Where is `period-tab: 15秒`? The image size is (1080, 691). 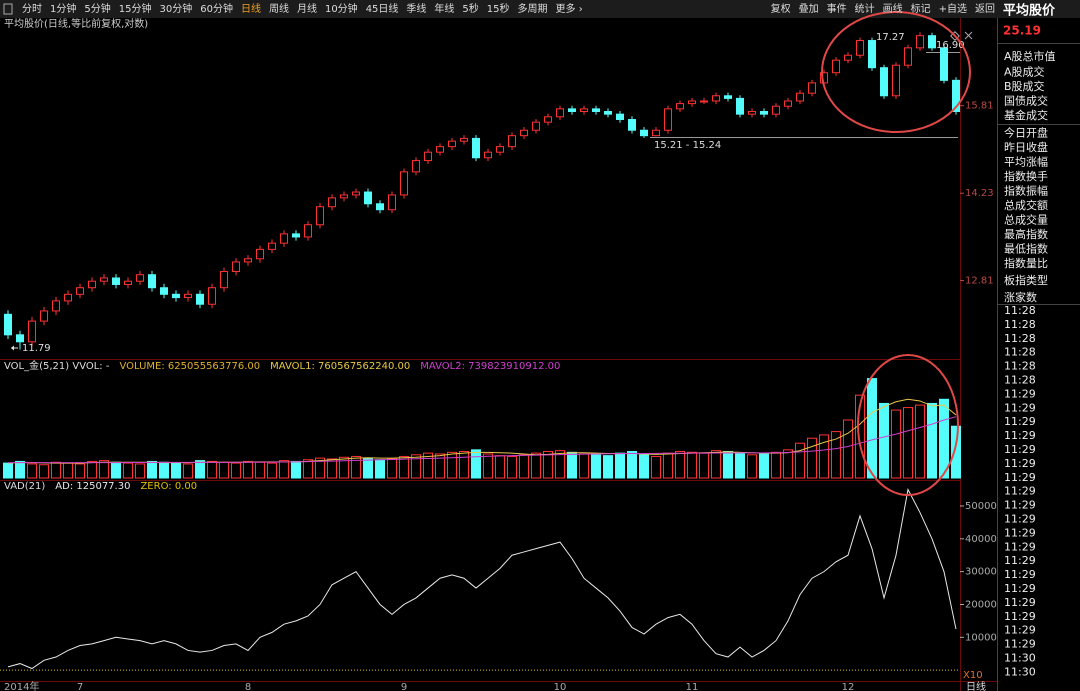 period-tab: 15秒 is located at coordinates (498, 8).